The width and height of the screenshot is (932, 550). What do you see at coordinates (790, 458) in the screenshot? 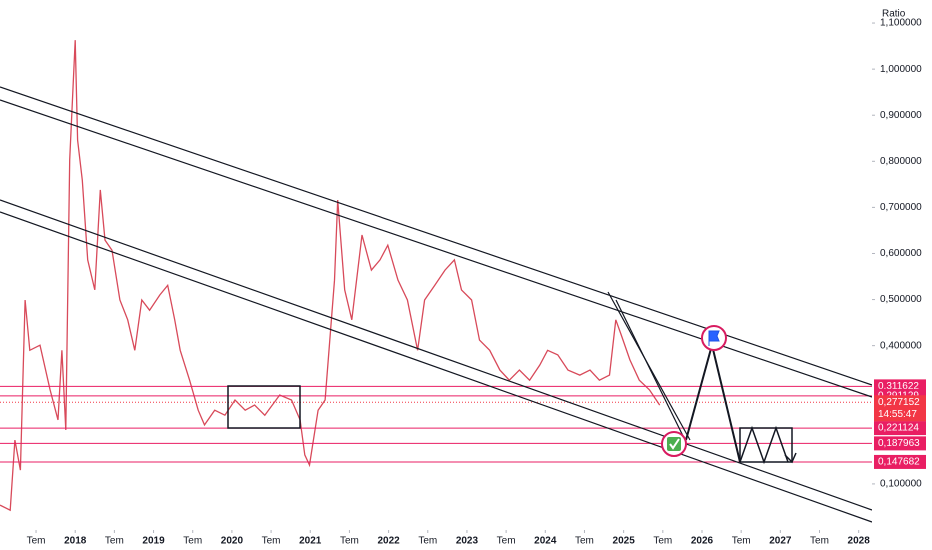
I see `arrow-head` at bounding box center [790, 458].